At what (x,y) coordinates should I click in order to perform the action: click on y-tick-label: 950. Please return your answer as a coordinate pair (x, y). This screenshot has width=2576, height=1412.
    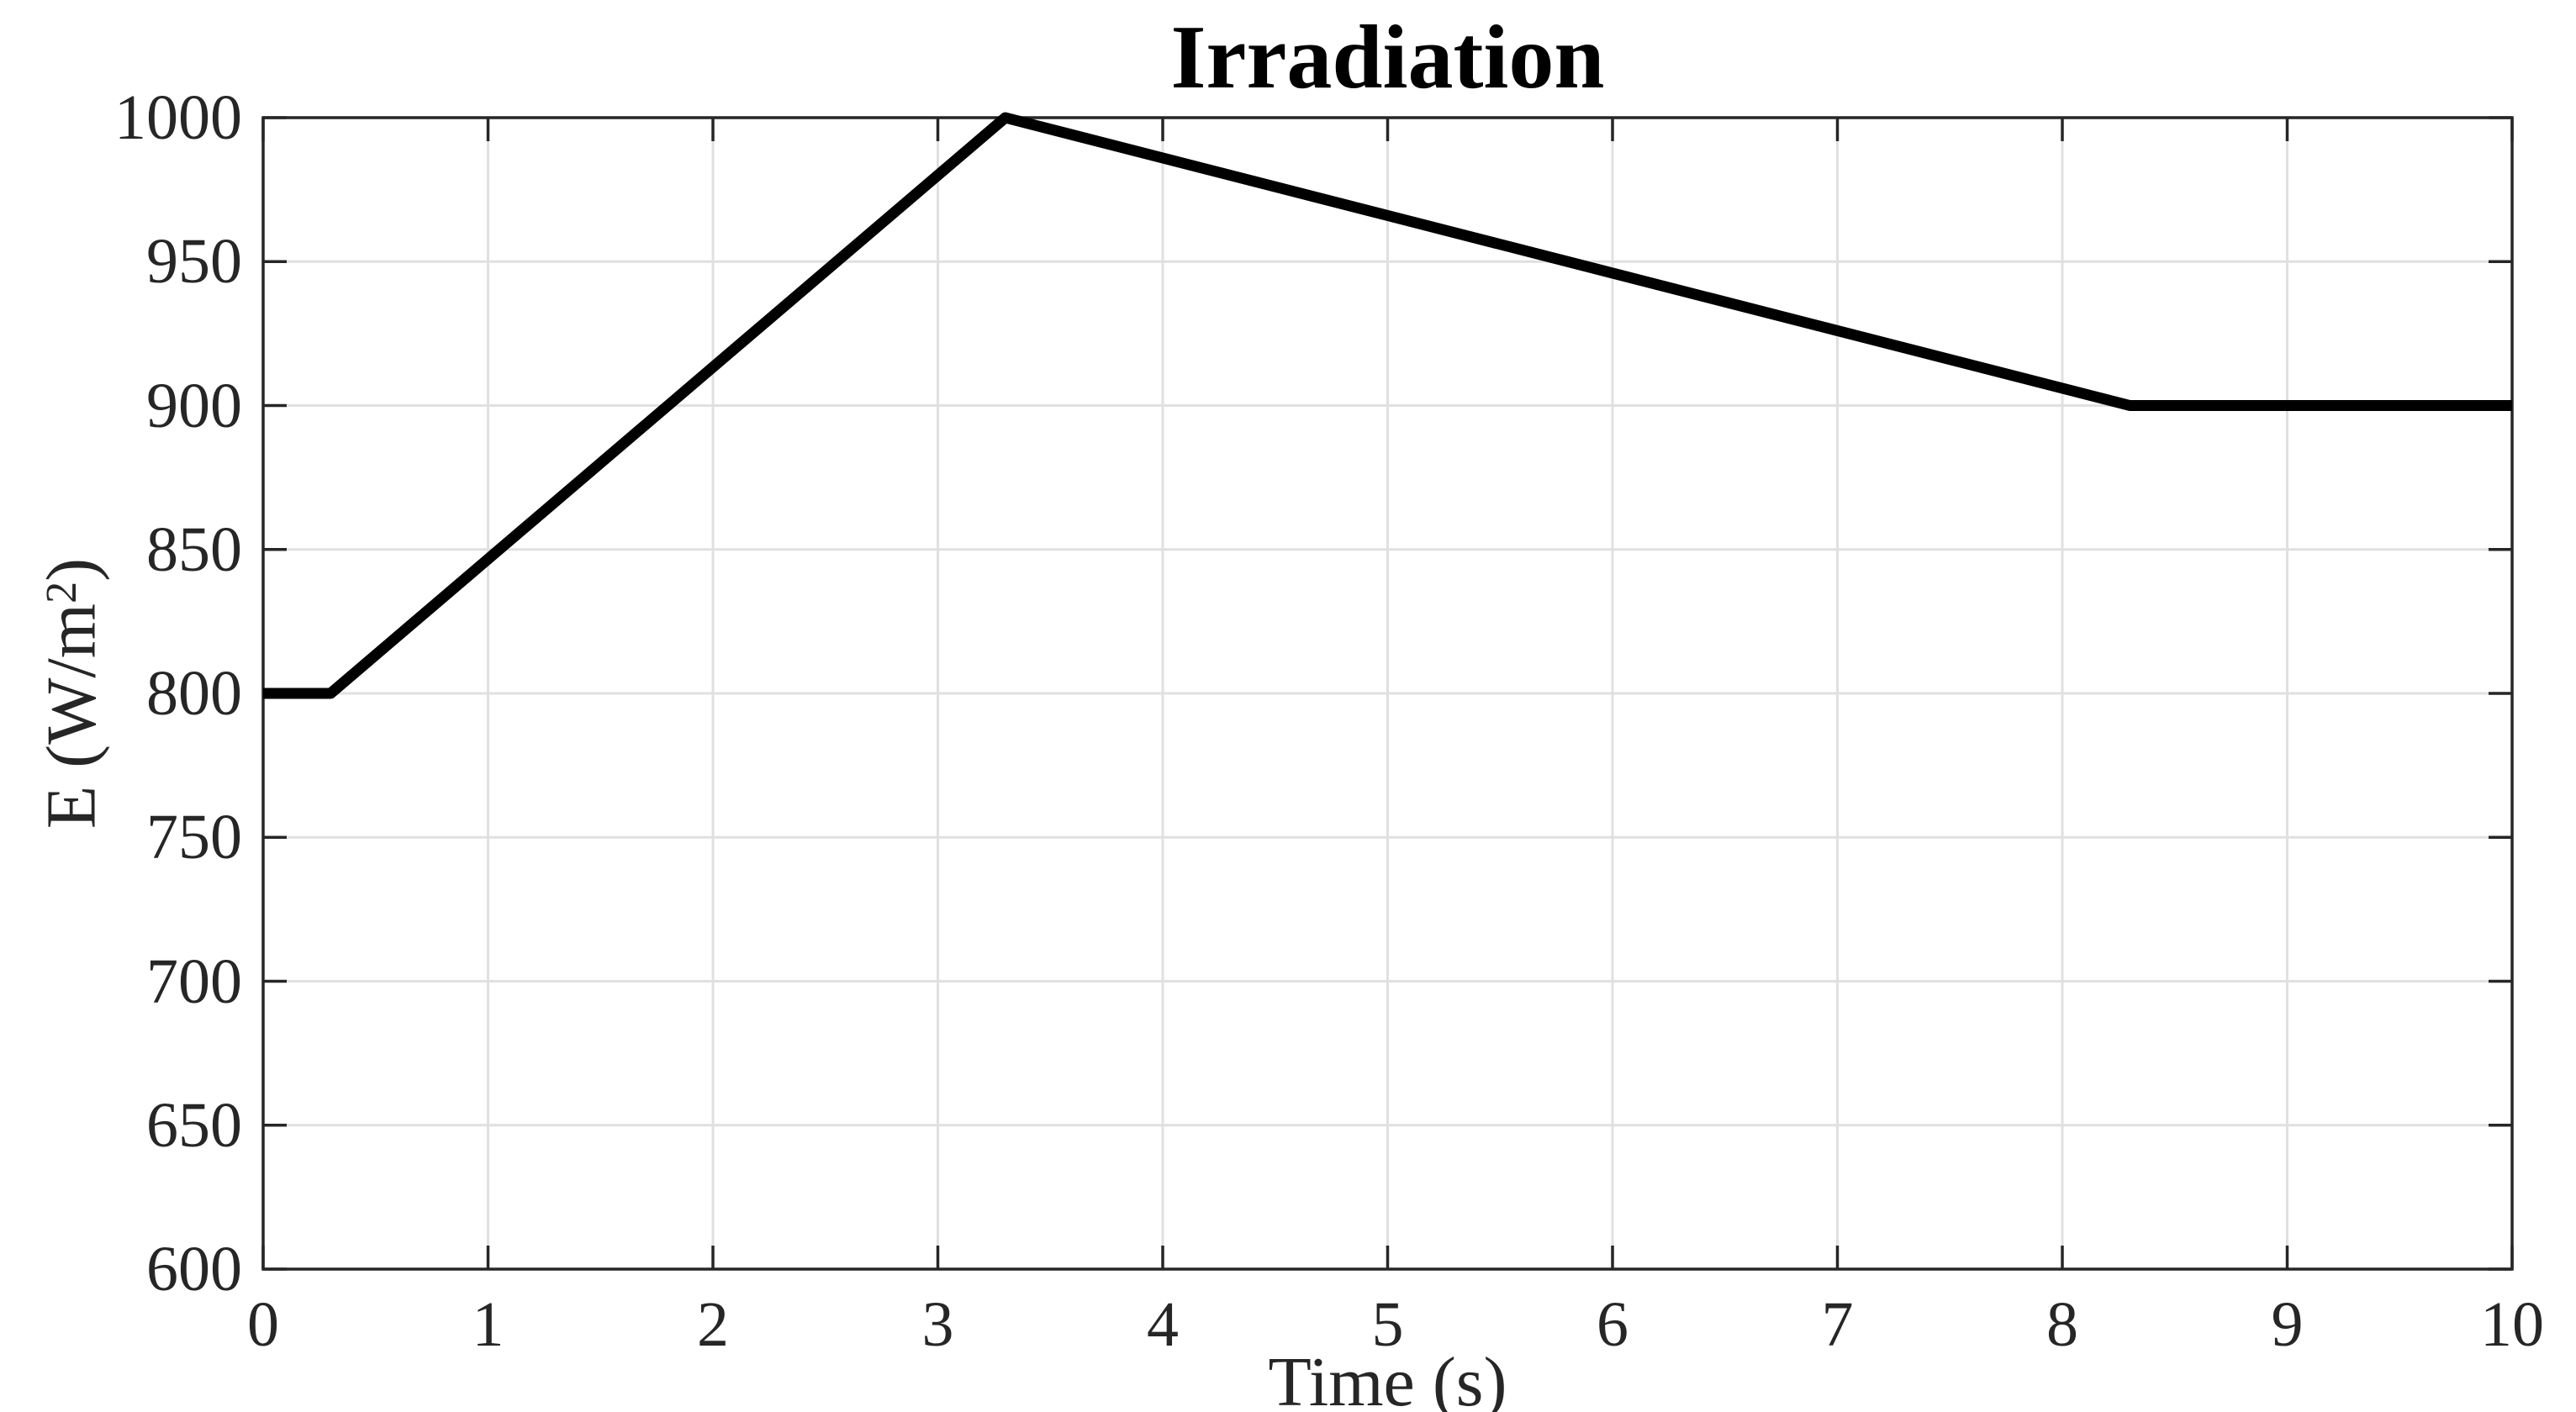
    Looking at the image, I should click on (194, 262).